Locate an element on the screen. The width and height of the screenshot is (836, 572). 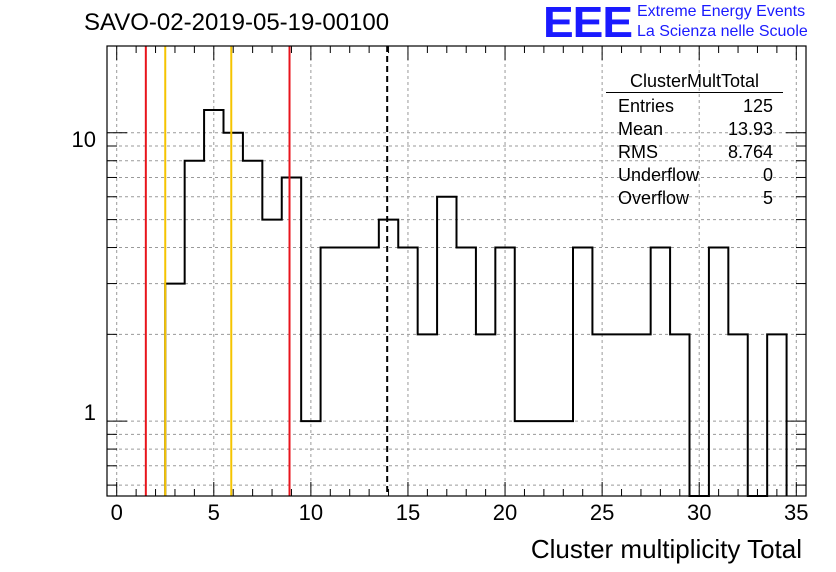
x-tick-label: 15 is located at coordinates (408, 512).